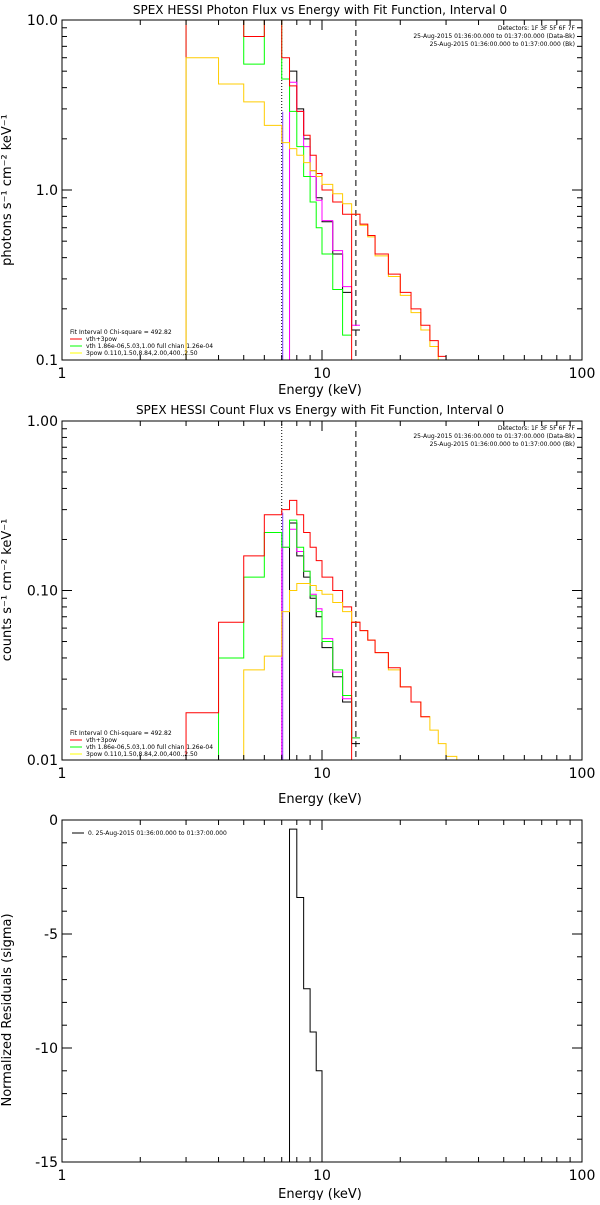 The height and width of the screenshot is (1205, 600). I want to click on residuals-series-0-line, so click(316, 995).